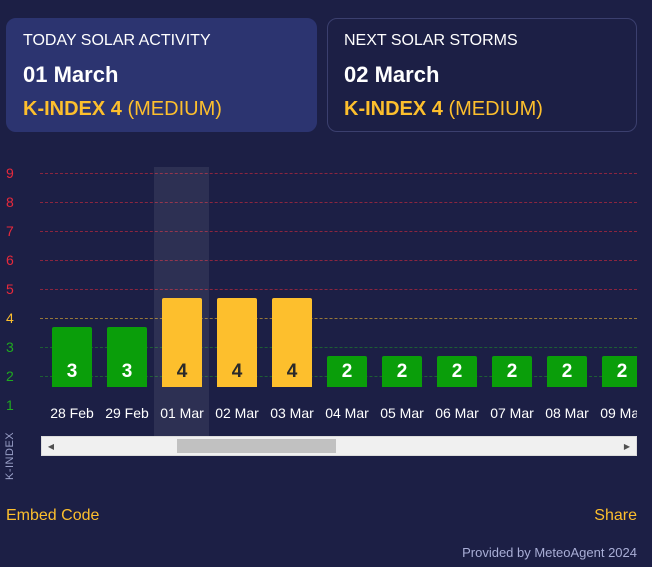 Image resolution: width=652 pixels, height=567 pixels. I want to click on next-kindex-value: K-INDEX 4, so click(393, 109).